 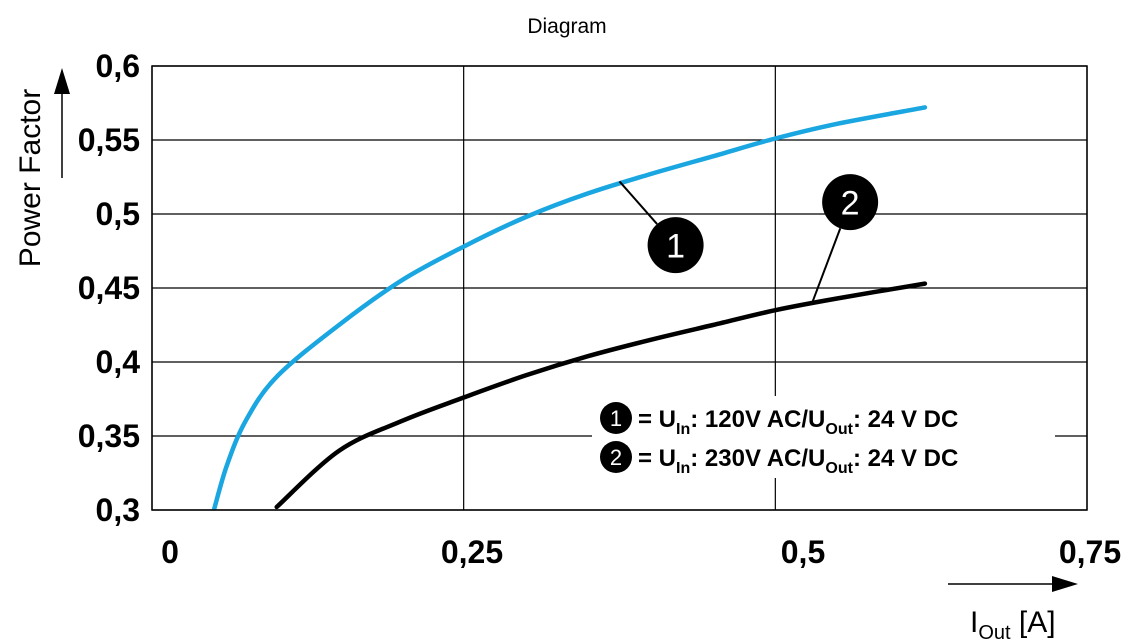 What do you see at coordinates (109, 140) in the screenshot?
I see `y-tick-label: 0,55` at bounding box center [109, 140].